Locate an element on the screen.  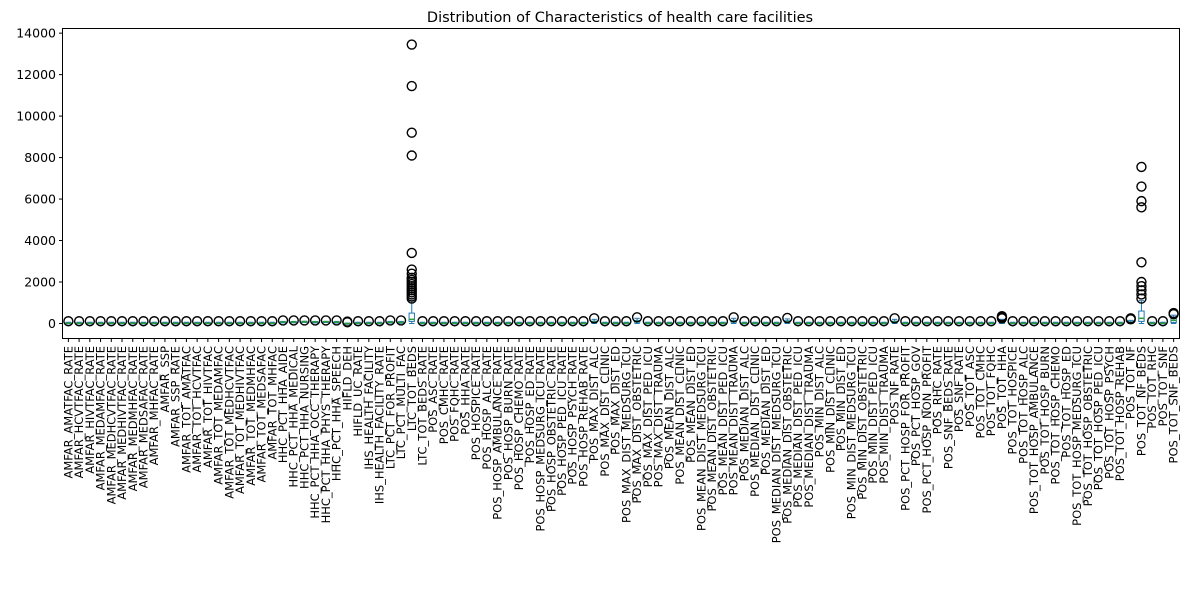
box-pos-hosp-ambulance-rate is located at coordinates (497, 321).